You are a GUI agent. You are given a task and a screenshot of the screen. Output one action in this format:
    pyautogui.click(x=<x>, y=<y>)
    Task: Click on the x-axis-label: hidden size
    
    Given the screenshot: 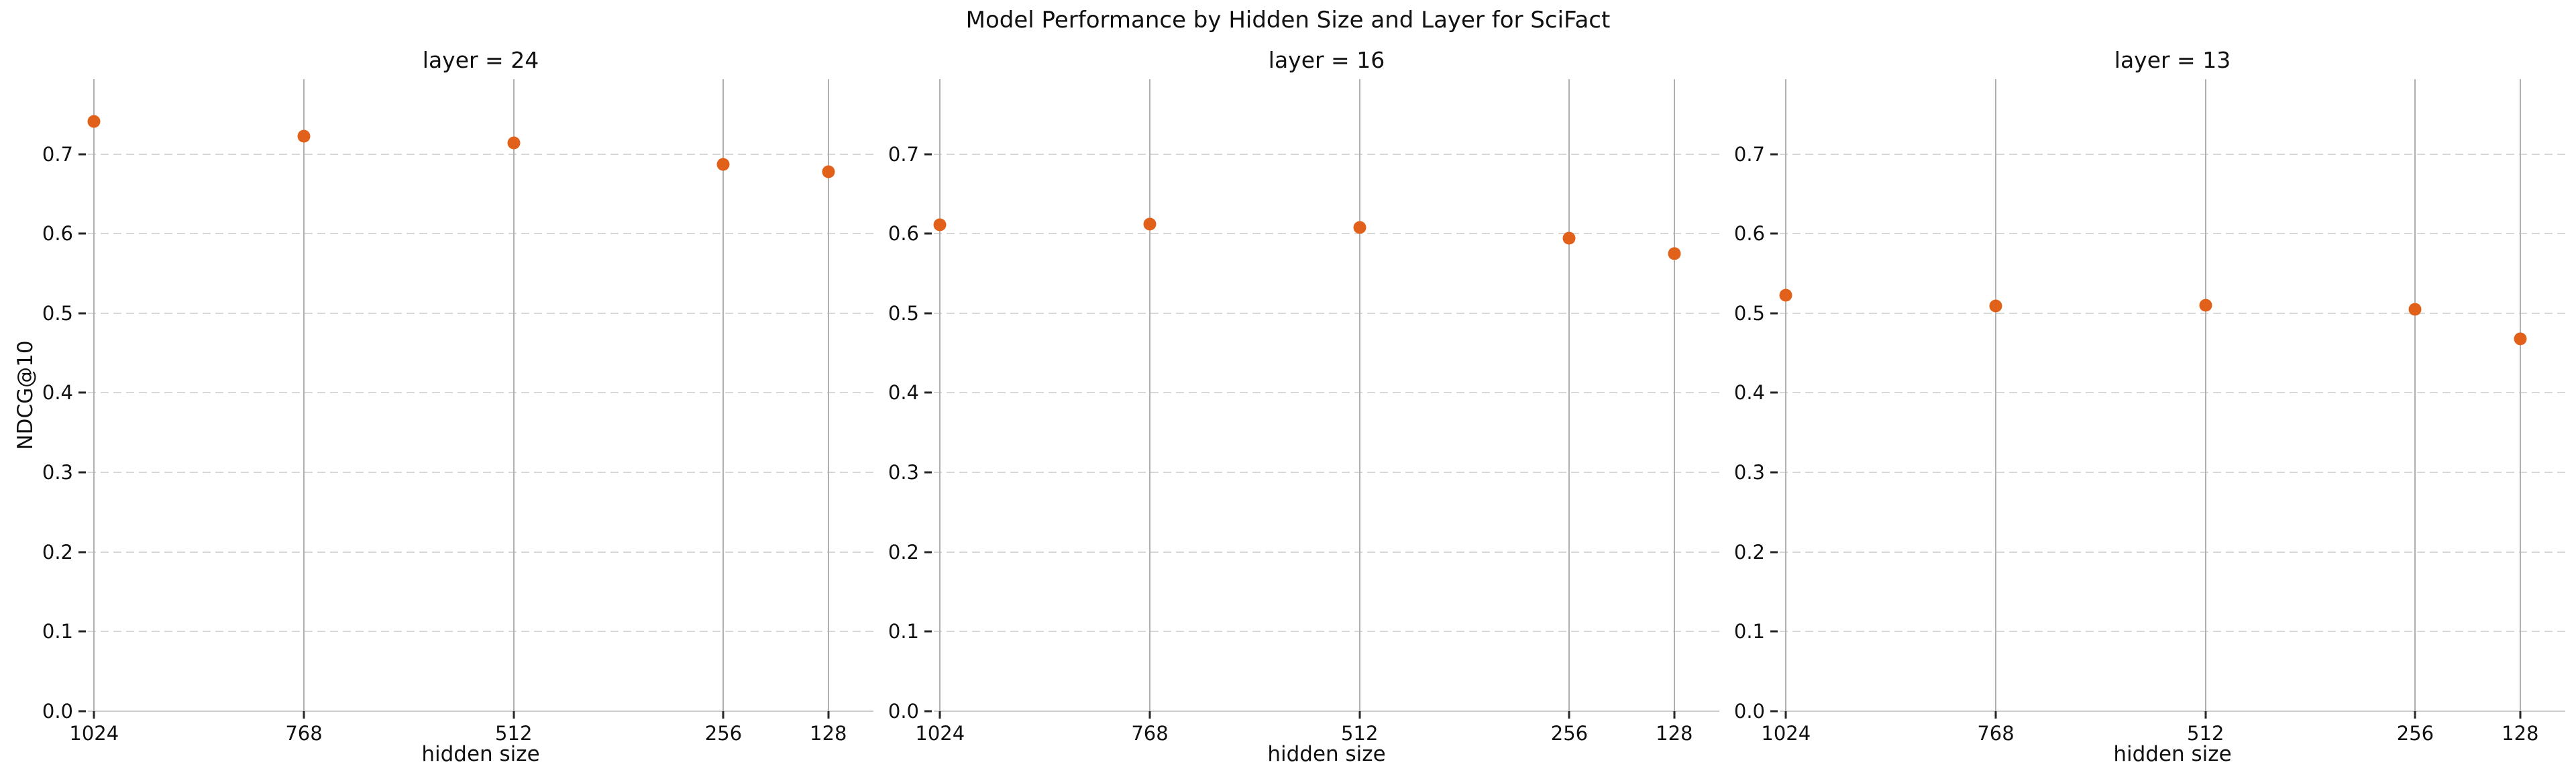 What is the action you would take?
    pyautogui.click(x=2172, y=754)
    